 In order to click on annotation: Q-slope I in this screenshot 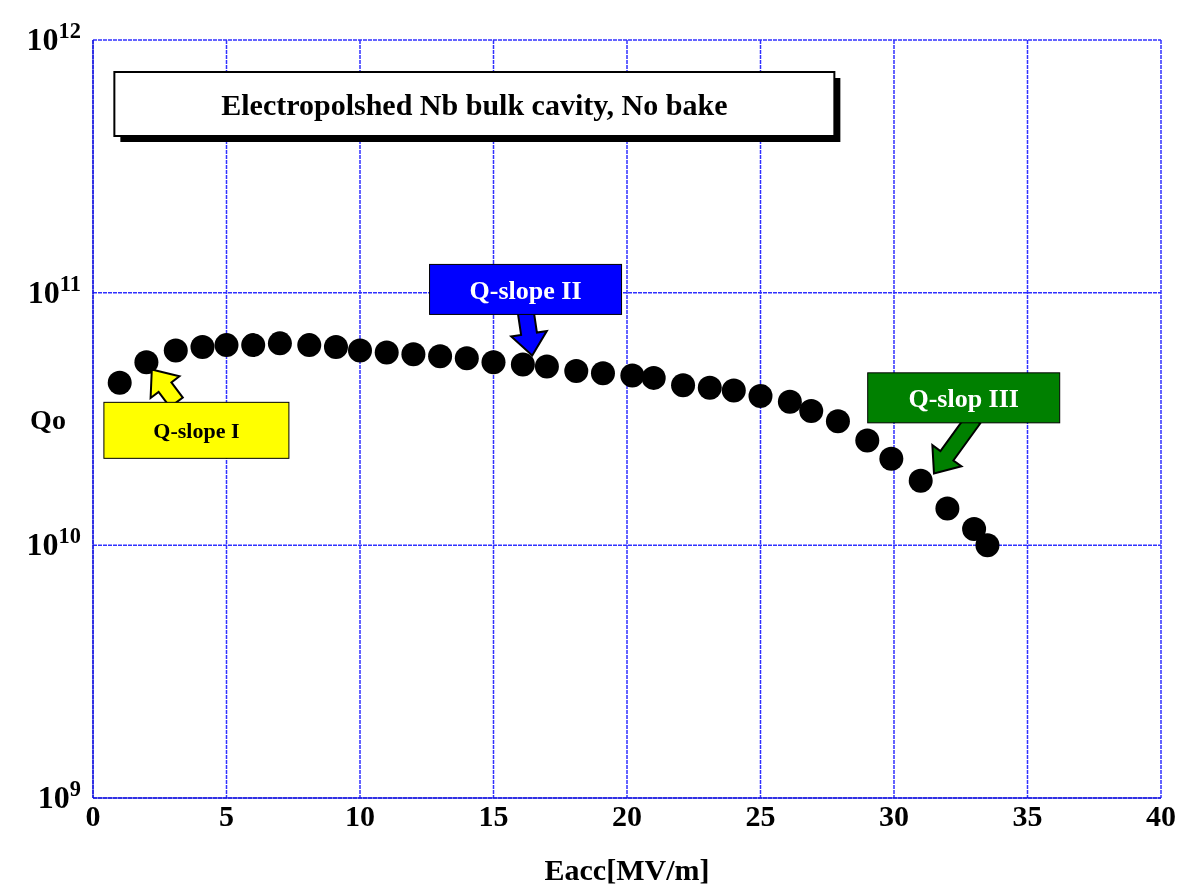, I will do `click(196, 431)`.